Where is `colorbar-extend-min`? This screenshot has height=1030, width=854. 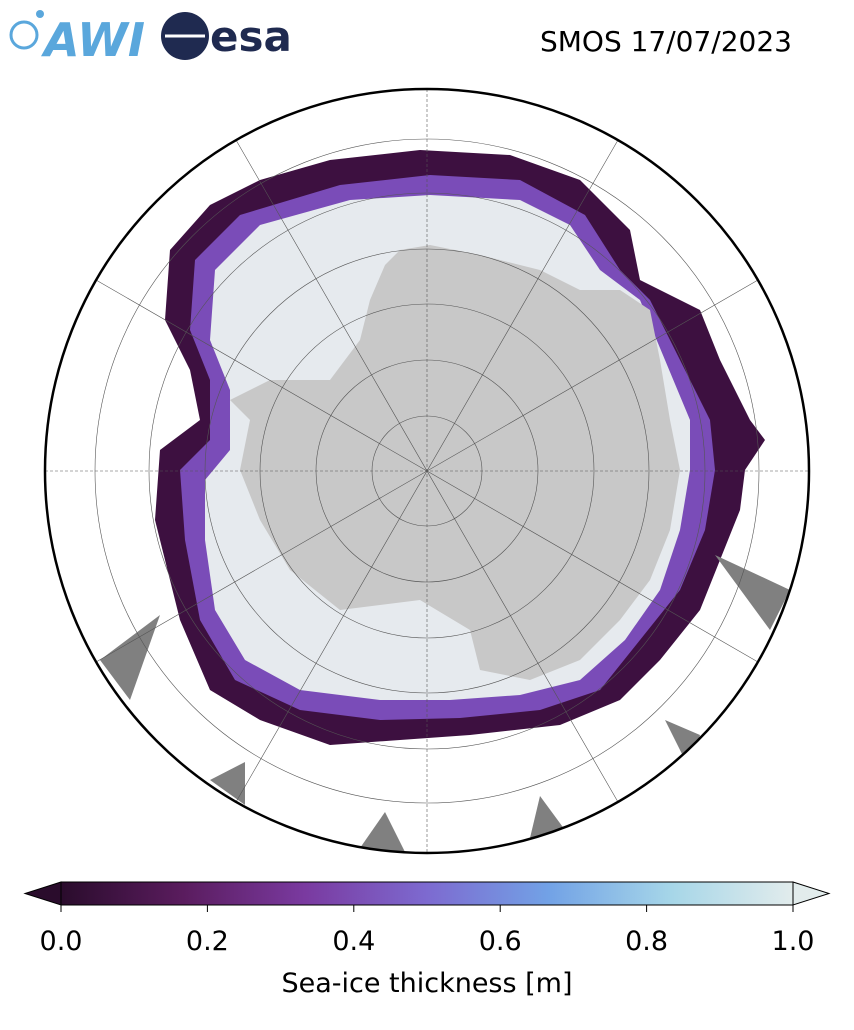 colorbar-extend-min is located at coordinates (42, 893).